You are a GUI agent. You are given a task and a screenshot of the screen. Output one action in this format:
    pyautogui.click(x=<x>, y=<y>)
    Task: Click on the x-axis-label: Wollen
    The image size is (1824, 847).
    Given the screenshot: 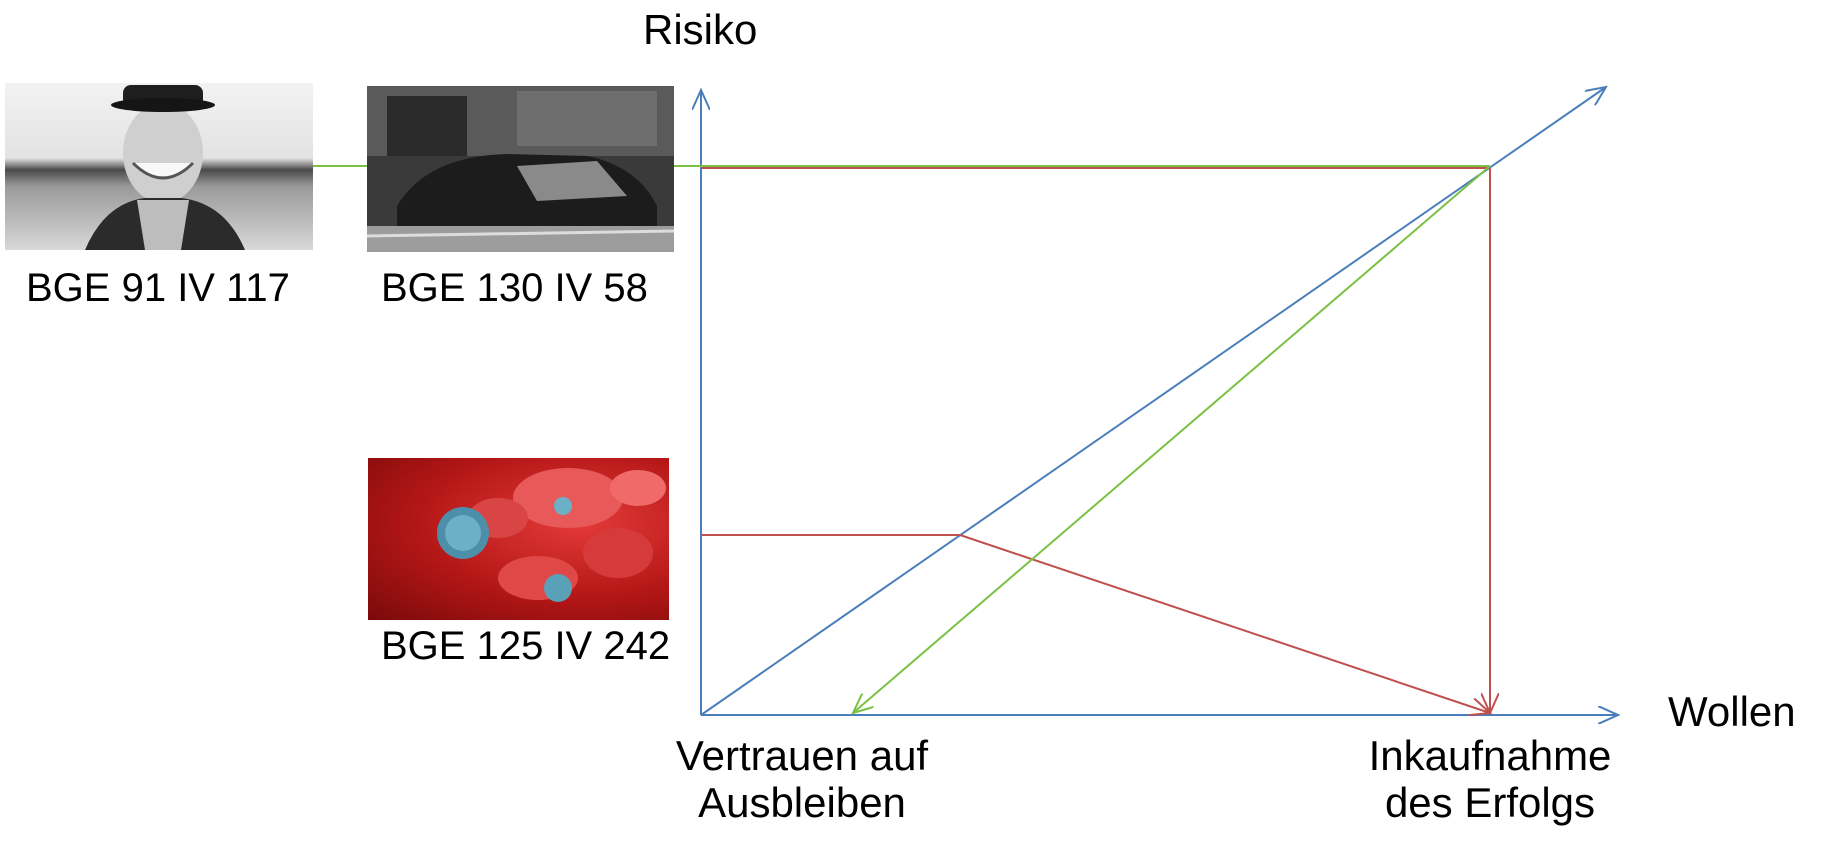 What is the action you would take?
    pyautogui.click(x=1732, y=711)
    